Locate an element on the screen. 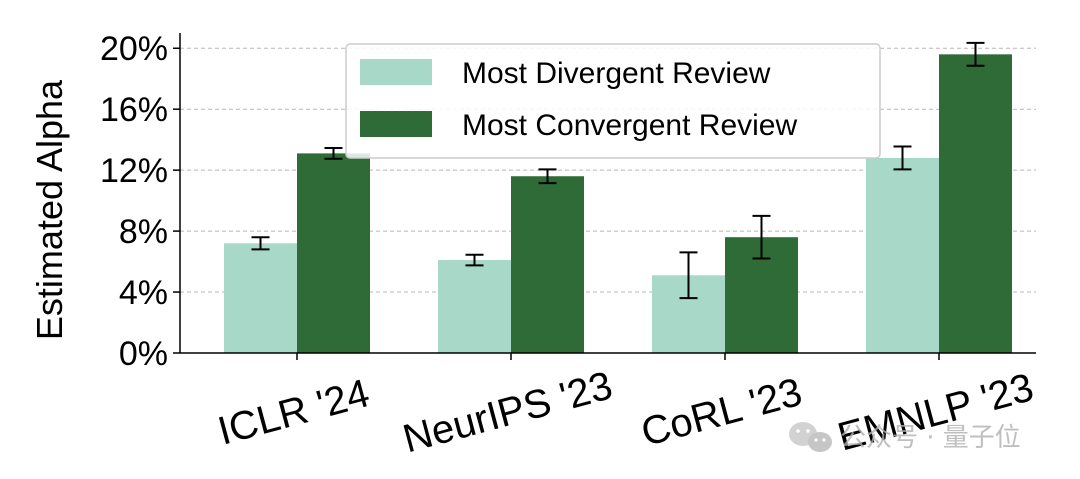 The width and height of the screenshot is (1080, 479). watermark-text: 公众号 · 量子位 is located at coordinates (930, 438).